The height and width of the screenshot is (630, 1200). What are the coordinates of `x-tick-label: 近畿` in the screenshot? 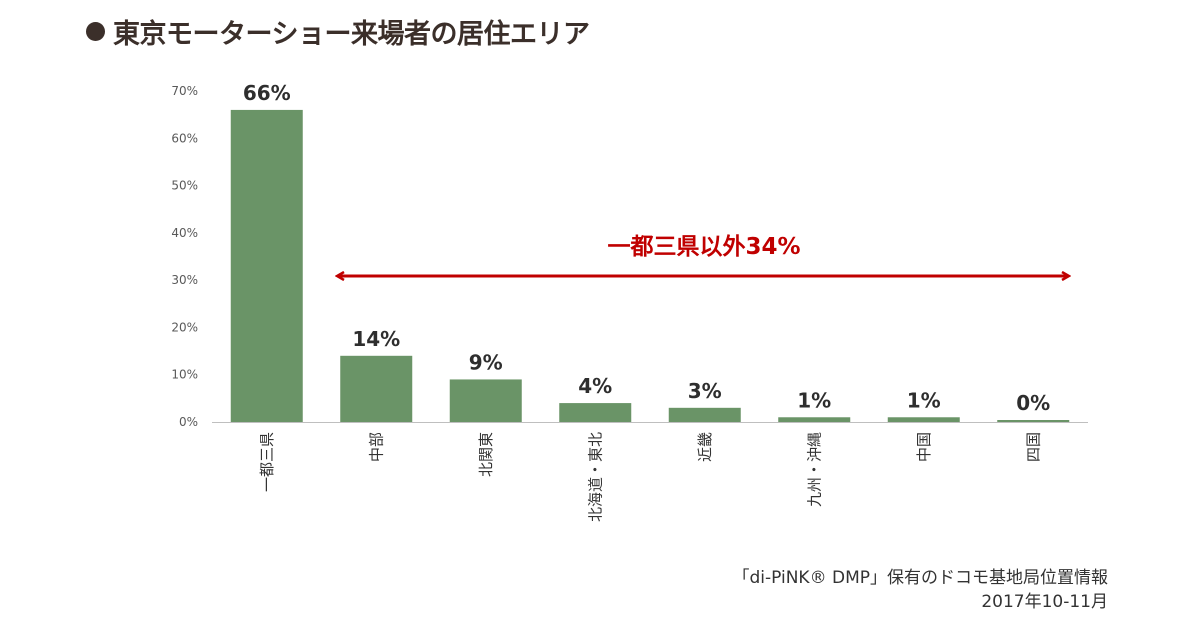 It's located at (705, 447).